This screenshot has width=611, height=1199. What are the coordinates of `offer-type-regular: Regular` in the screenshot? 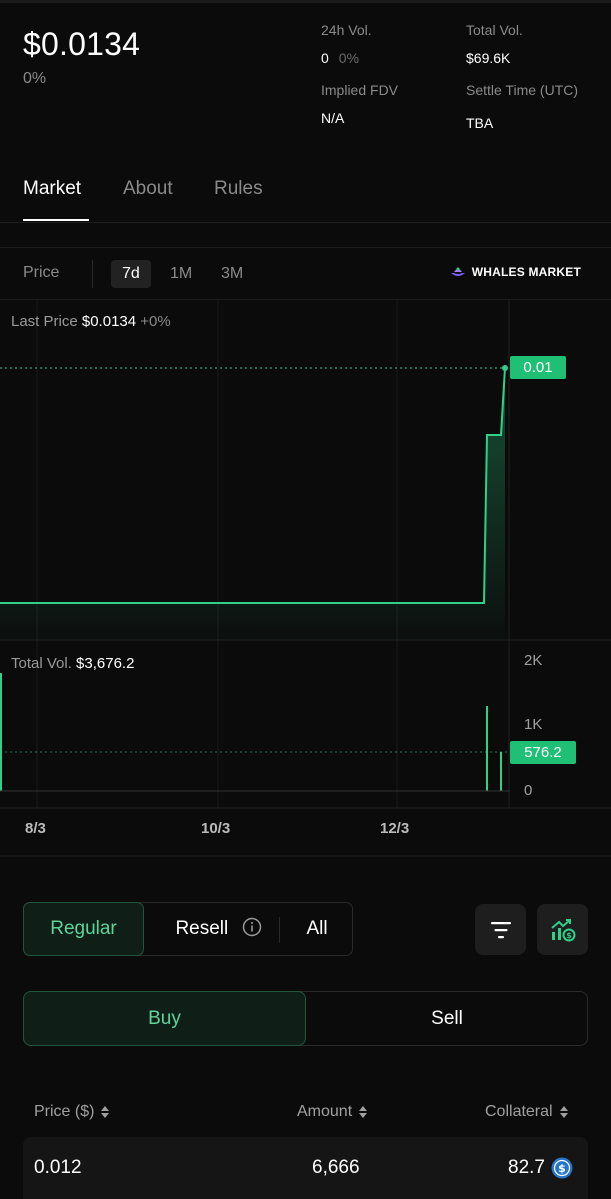 It's located at (83, 929).